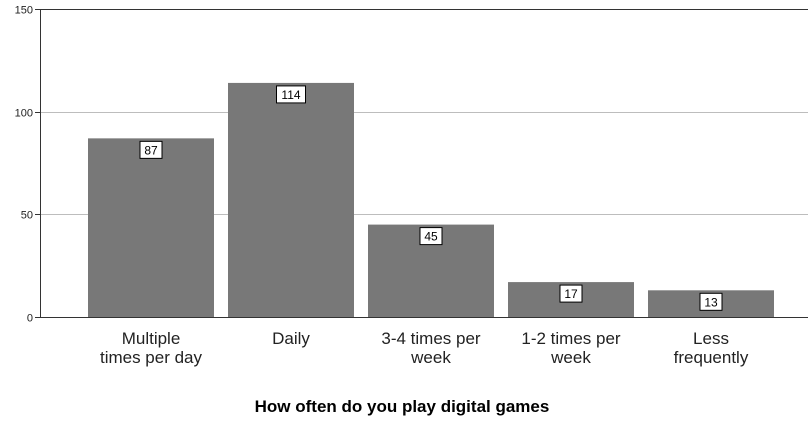  Describe the element at coordinates (711, 348) in the screenshot. I see `x-tick-label-4: Less frequently` at that location.